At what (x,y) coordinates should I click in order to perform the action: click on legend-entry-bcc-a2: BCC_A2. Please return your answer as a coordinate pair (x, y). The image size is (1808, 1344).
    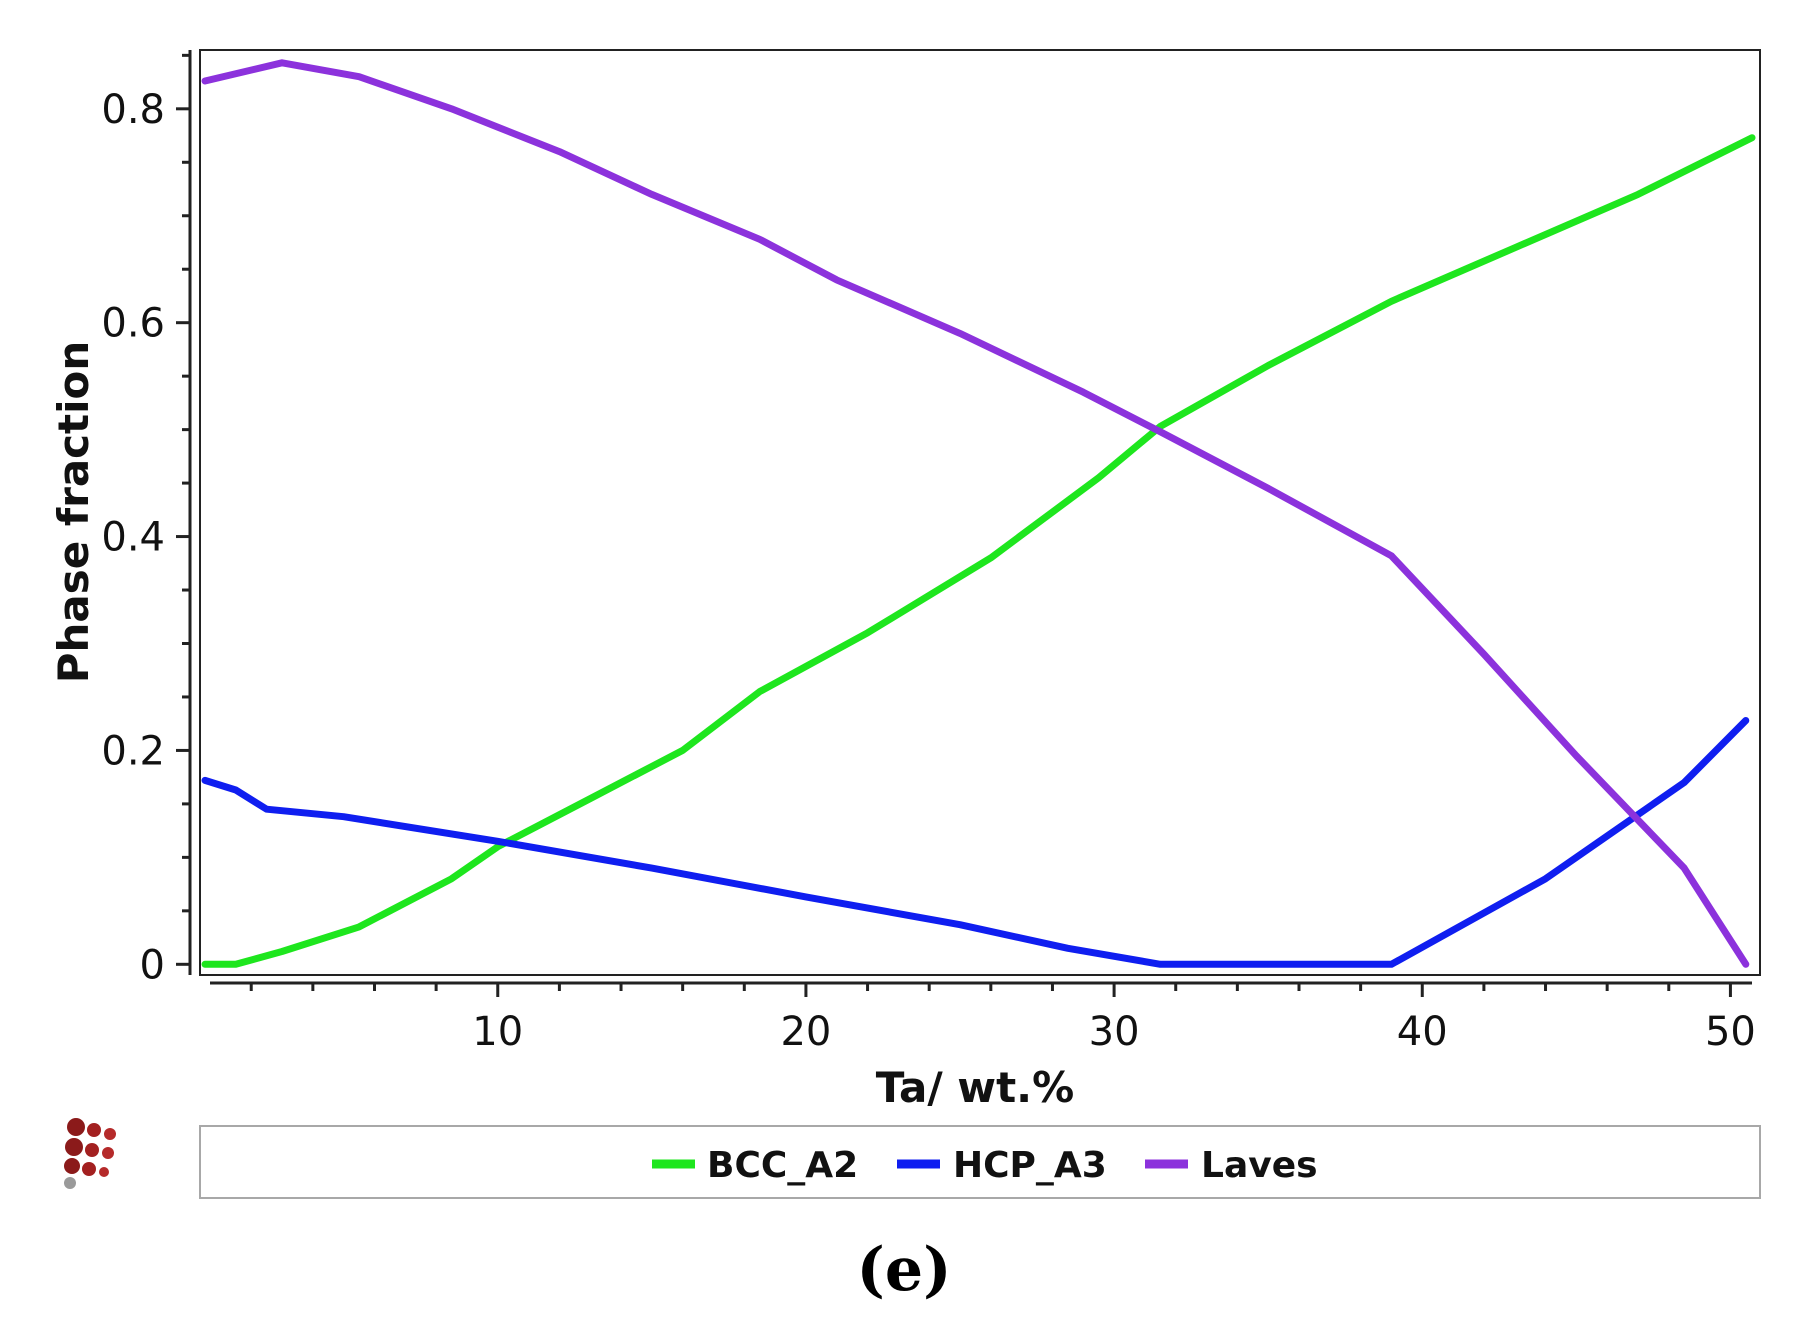
    Looking at the image, I should click on (755, 1165).